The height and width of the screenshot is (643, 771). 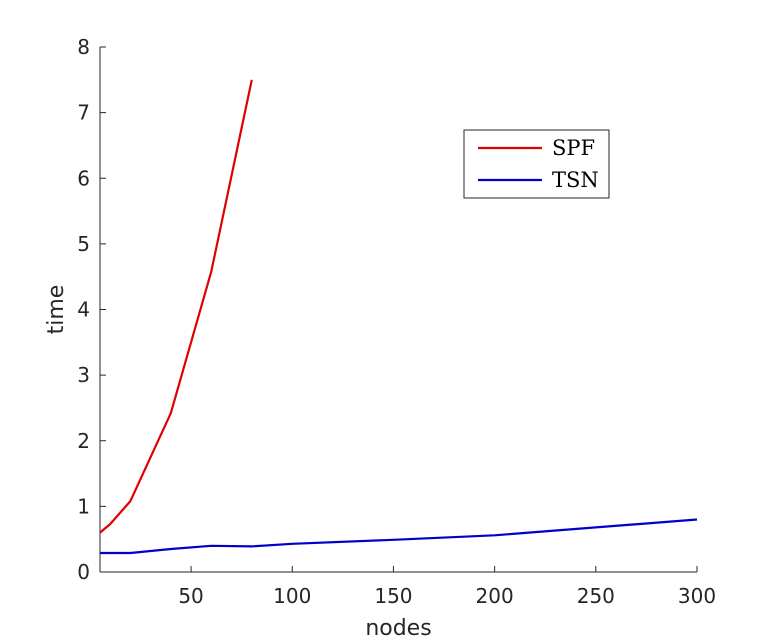 What do you see at coordinates (398, 628) in the screenshot?
I see `x-axis-label: nodes` at bounding box center [398, 628].